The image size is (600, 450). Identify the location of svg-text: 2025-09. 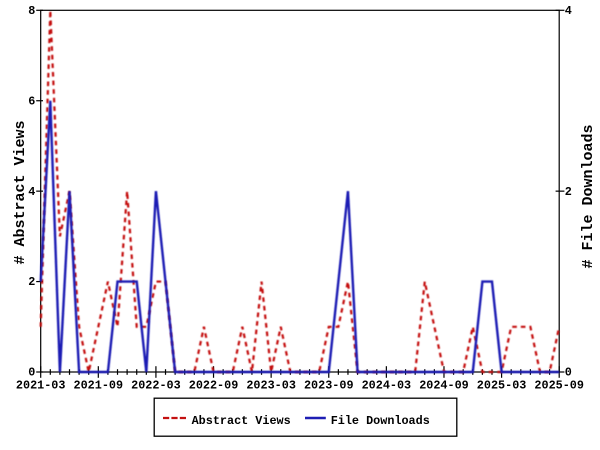
(559, 386).